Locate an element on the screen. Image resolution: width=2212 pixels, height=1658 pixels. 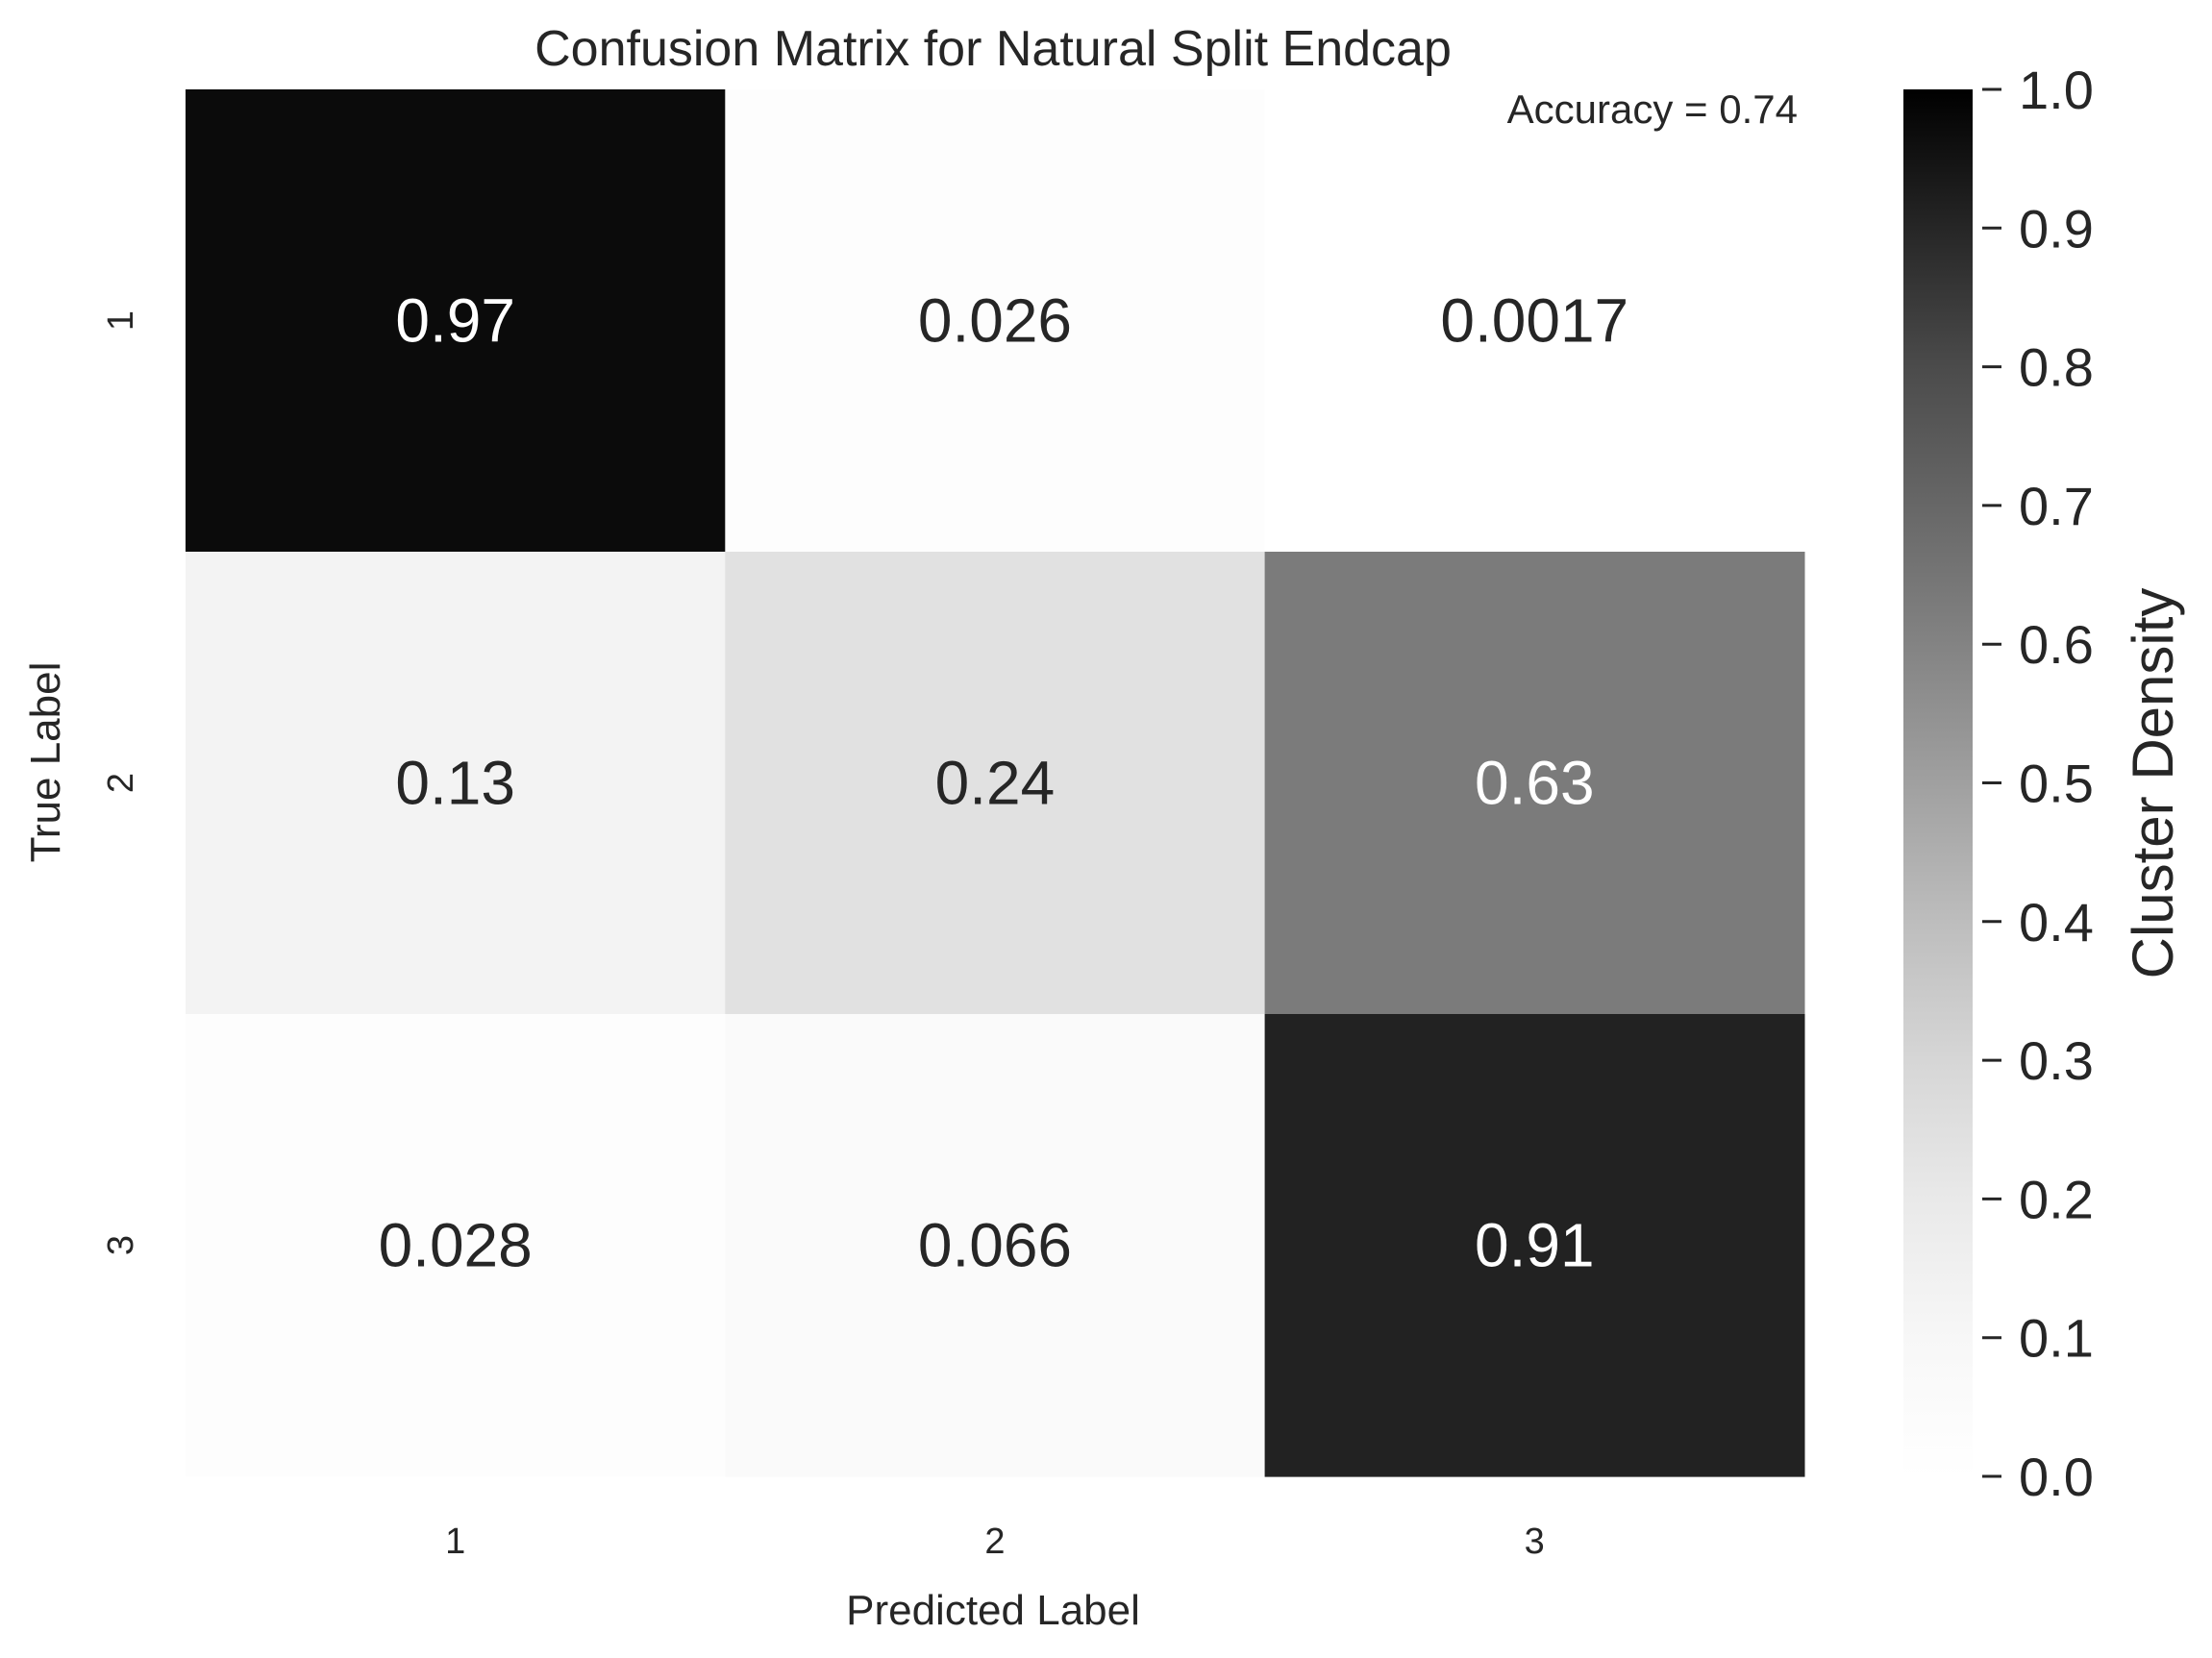
cell-value-label-r1-c3: 0.0017 is located at coordinates (1534, 321).